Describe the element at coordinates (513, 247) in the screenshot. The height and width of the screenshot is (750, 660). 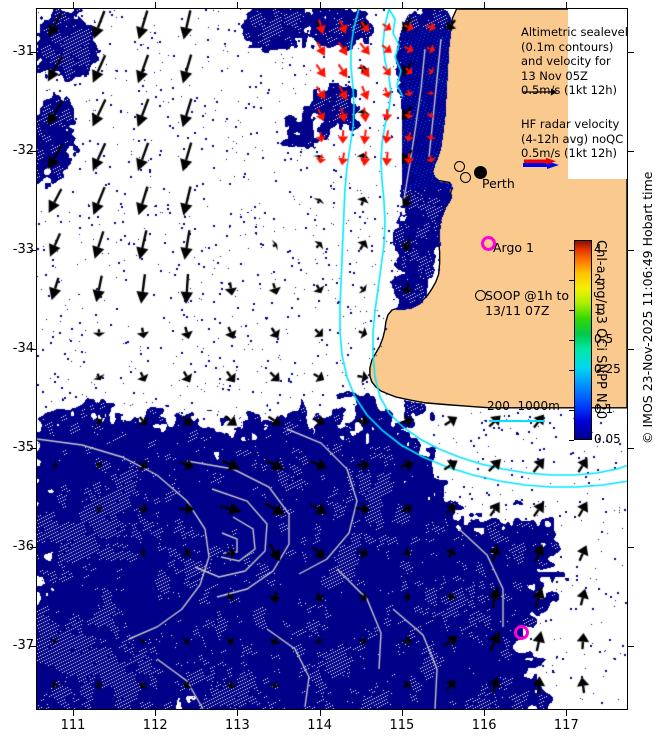
I see `argo-label: Argo 1` at that location.